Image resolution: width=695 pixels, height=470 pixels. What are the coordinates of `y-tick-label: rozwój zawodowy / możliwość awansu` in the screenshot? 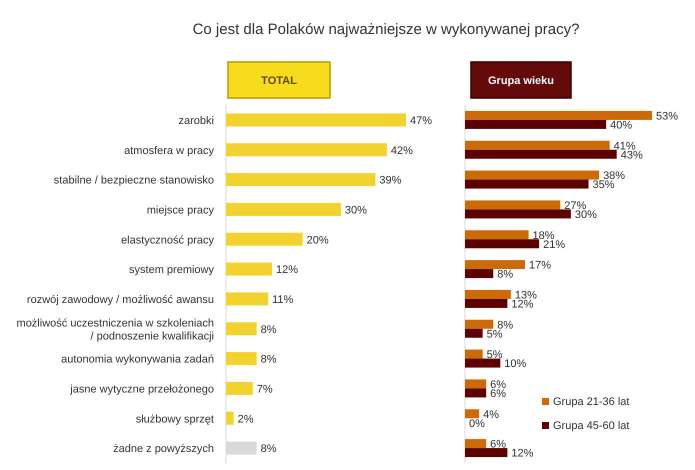 It's located at (120, 300).